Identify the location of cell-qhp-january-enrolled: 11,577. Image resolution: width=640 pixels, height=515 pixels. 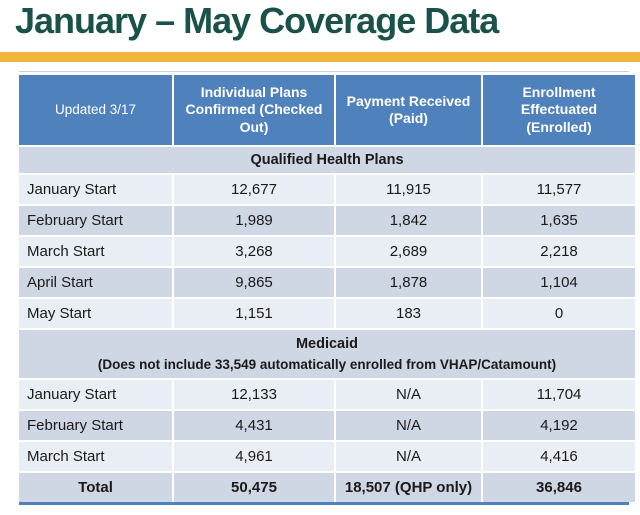
(559, 189).